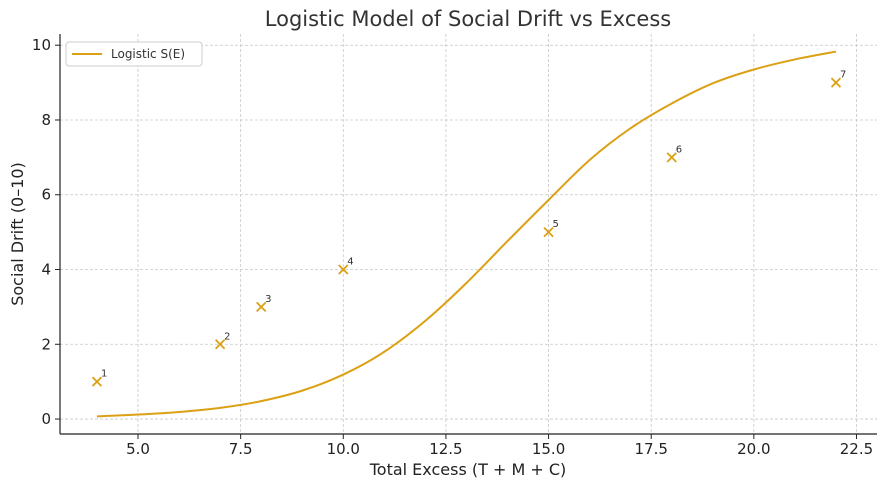  I want to click on x-tick-label: 12.5, so click(445, 449).